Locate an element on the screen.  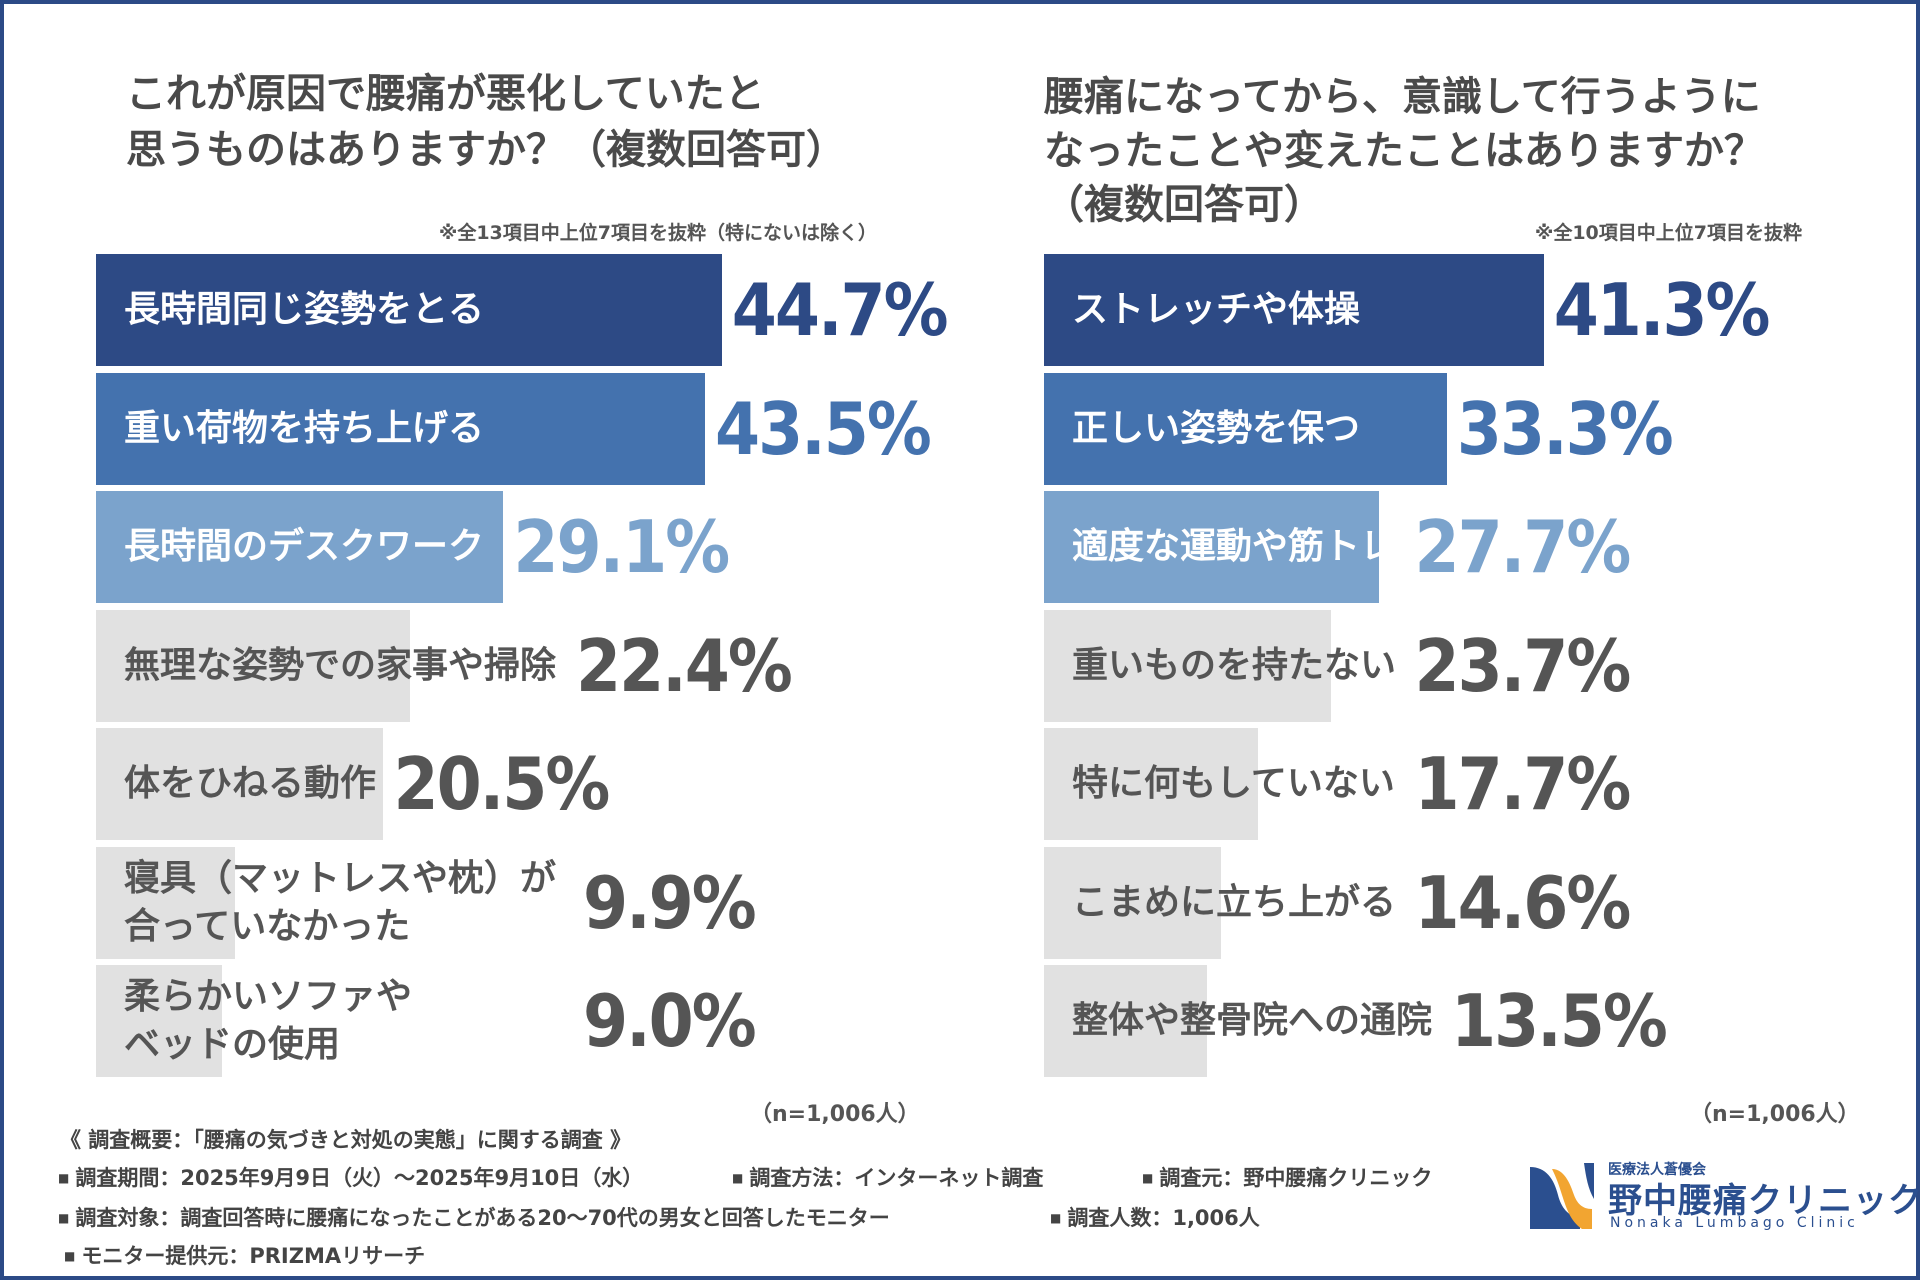
right-bar-label-5: 特に何もしていない is located at coordinates (1233, 783).